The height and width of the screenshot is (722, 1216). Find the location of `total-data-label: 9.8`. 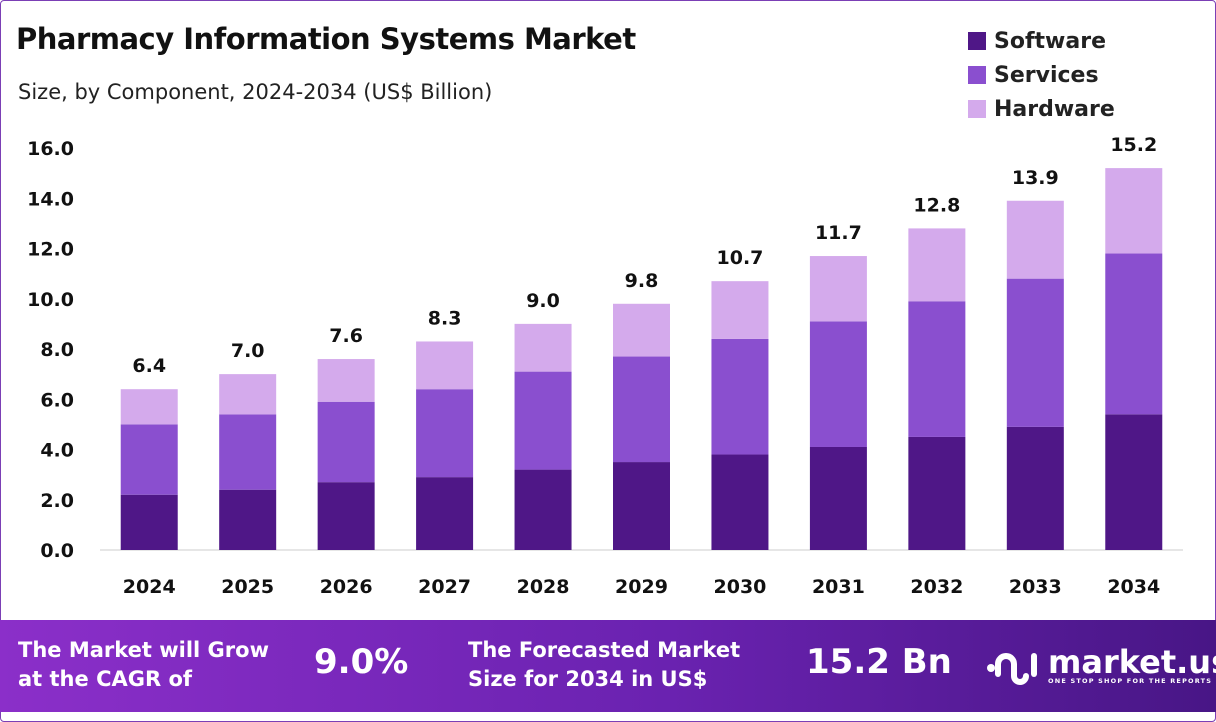

total-data-label: 9.8 is located at coordinates (642, 281).